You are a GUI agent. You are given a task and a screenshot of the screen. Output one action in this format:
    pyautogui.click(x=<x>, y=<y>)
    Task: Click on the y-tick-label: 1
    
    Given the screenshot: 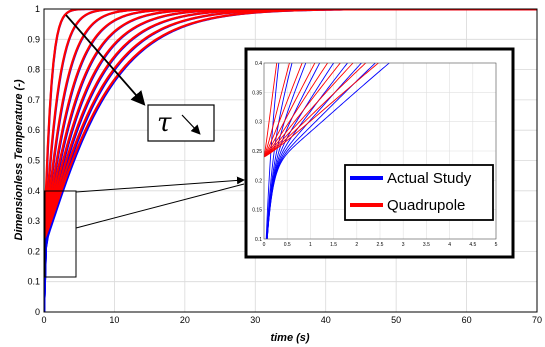 What is the action you would take?
    pyautogui.click(x=37, y=9)
    